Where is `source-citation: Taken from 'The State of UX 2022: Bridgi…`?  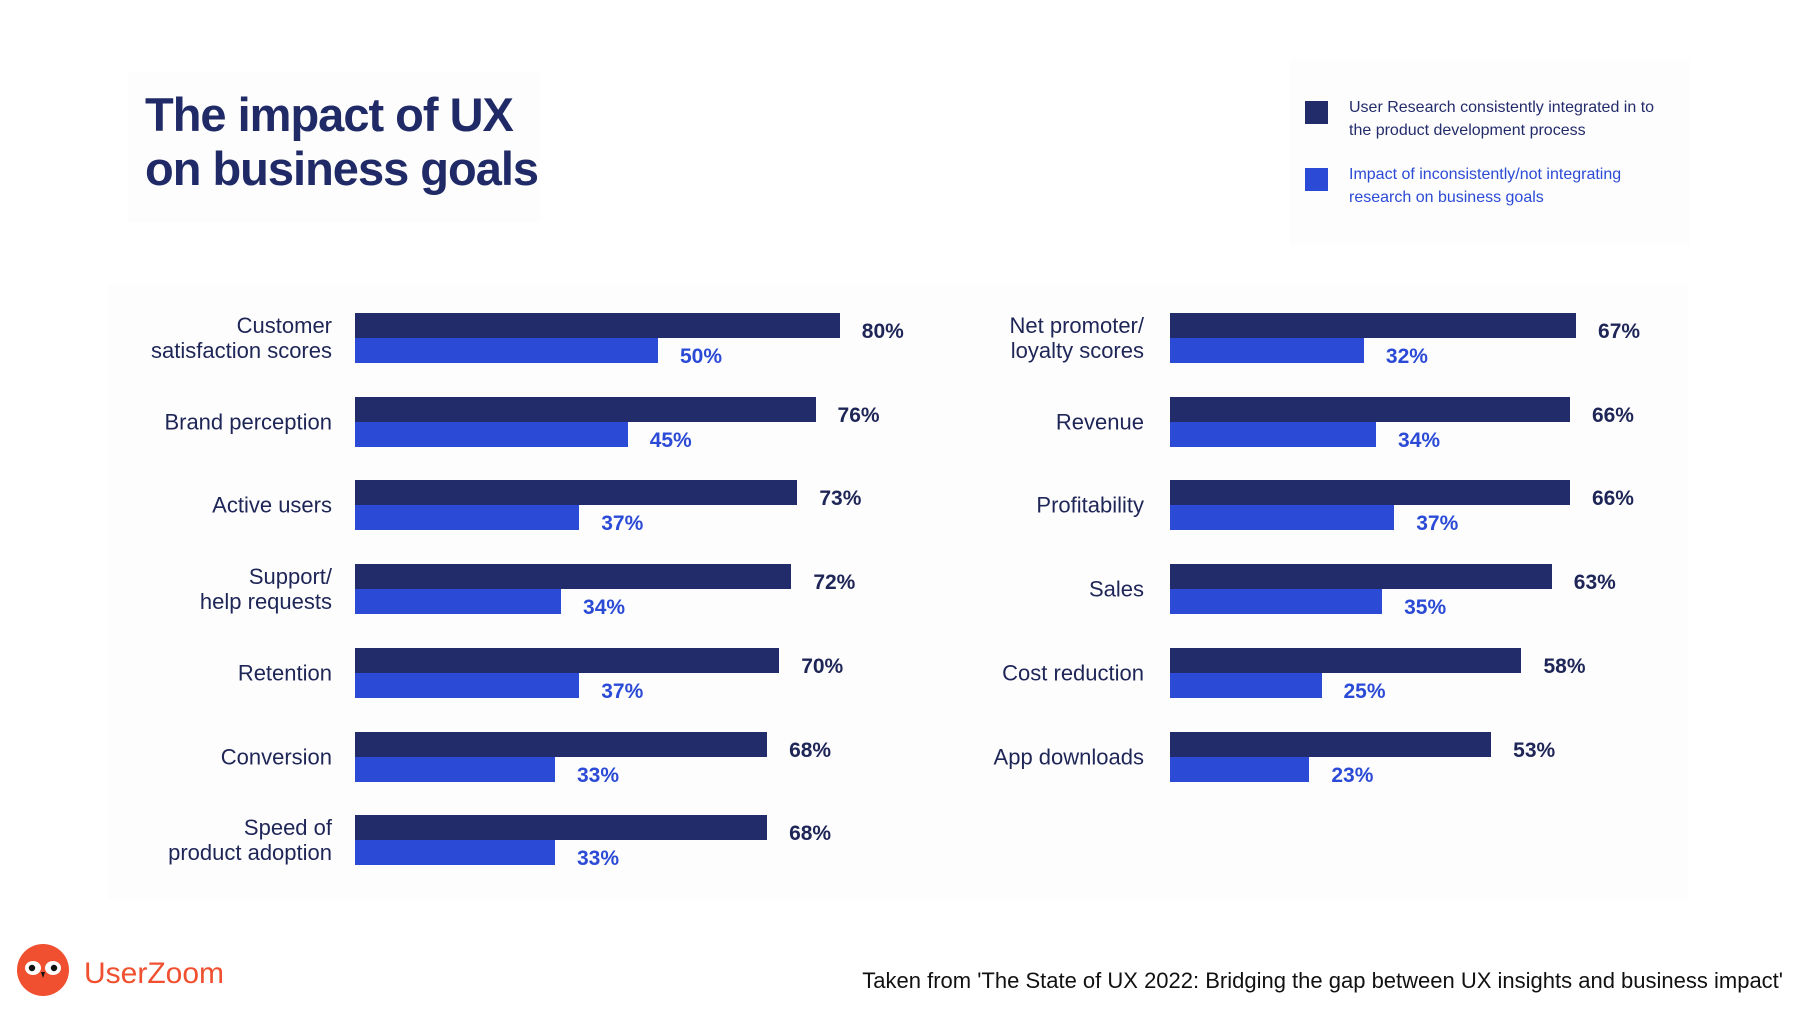
source-citation: Taken from 'The State of UX 2022: Bridgi… is located at coordinates (1322, 980).